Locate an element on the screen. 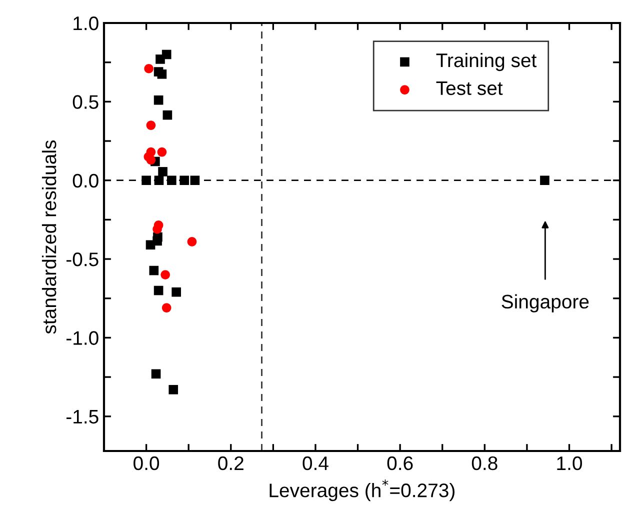 The image size is (622, 523). y-tick-label: 0.0 is located at coordinates (85, 181).